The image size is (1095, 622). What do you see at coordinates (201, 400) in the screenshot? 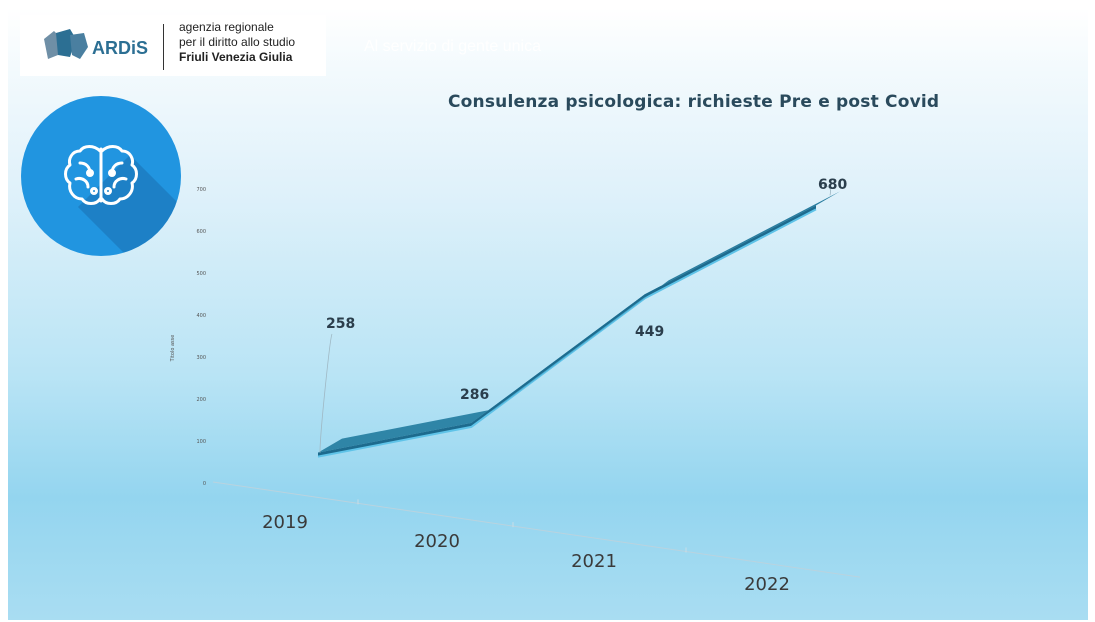
I see `y-tick-label: 200` at bounding box center [201, 400].